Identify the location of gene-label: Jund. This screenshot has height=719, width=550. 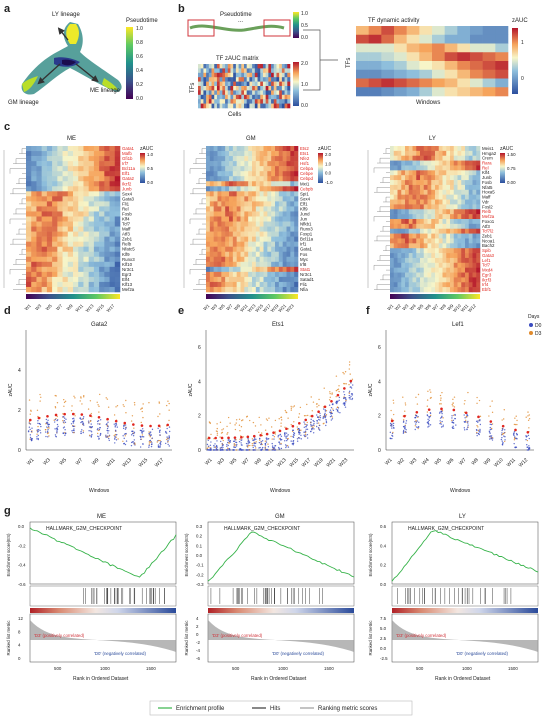
(305, 213).